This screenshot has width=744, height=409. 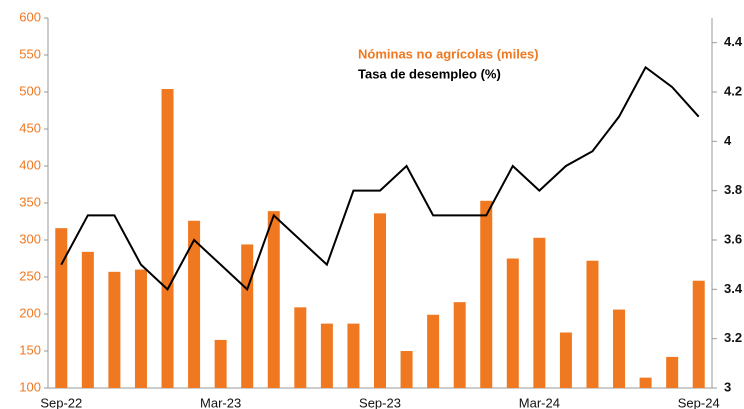 I want to click on x-tick-label: Mar-23, so click(x=220, y=402).